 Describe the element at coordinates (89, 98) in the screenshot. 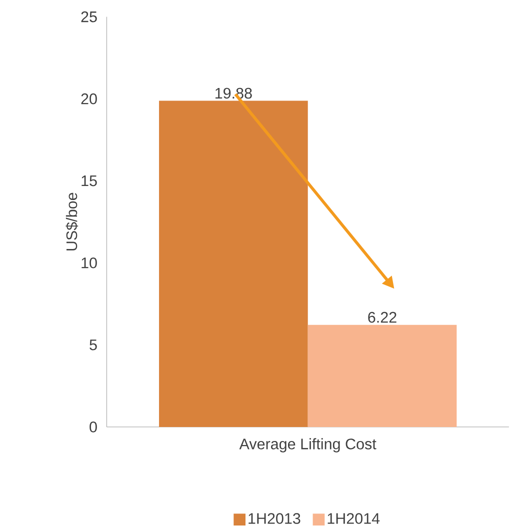

I see `y-tick-label: 20` at that location.